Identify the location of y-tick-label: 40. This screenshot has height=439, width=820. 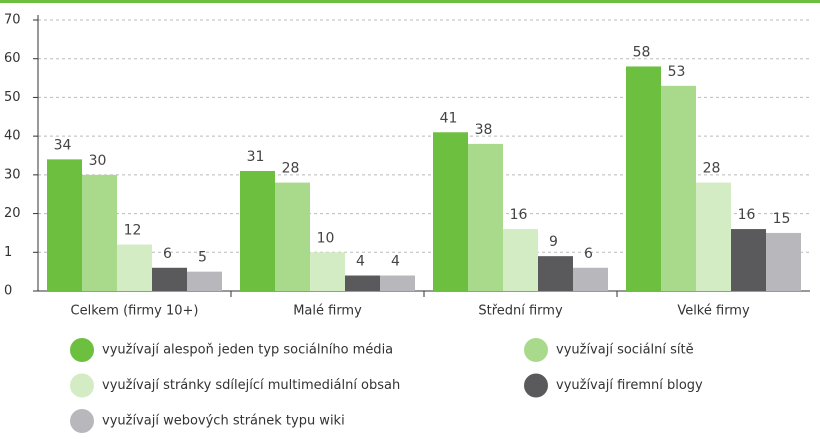
(12, 136).